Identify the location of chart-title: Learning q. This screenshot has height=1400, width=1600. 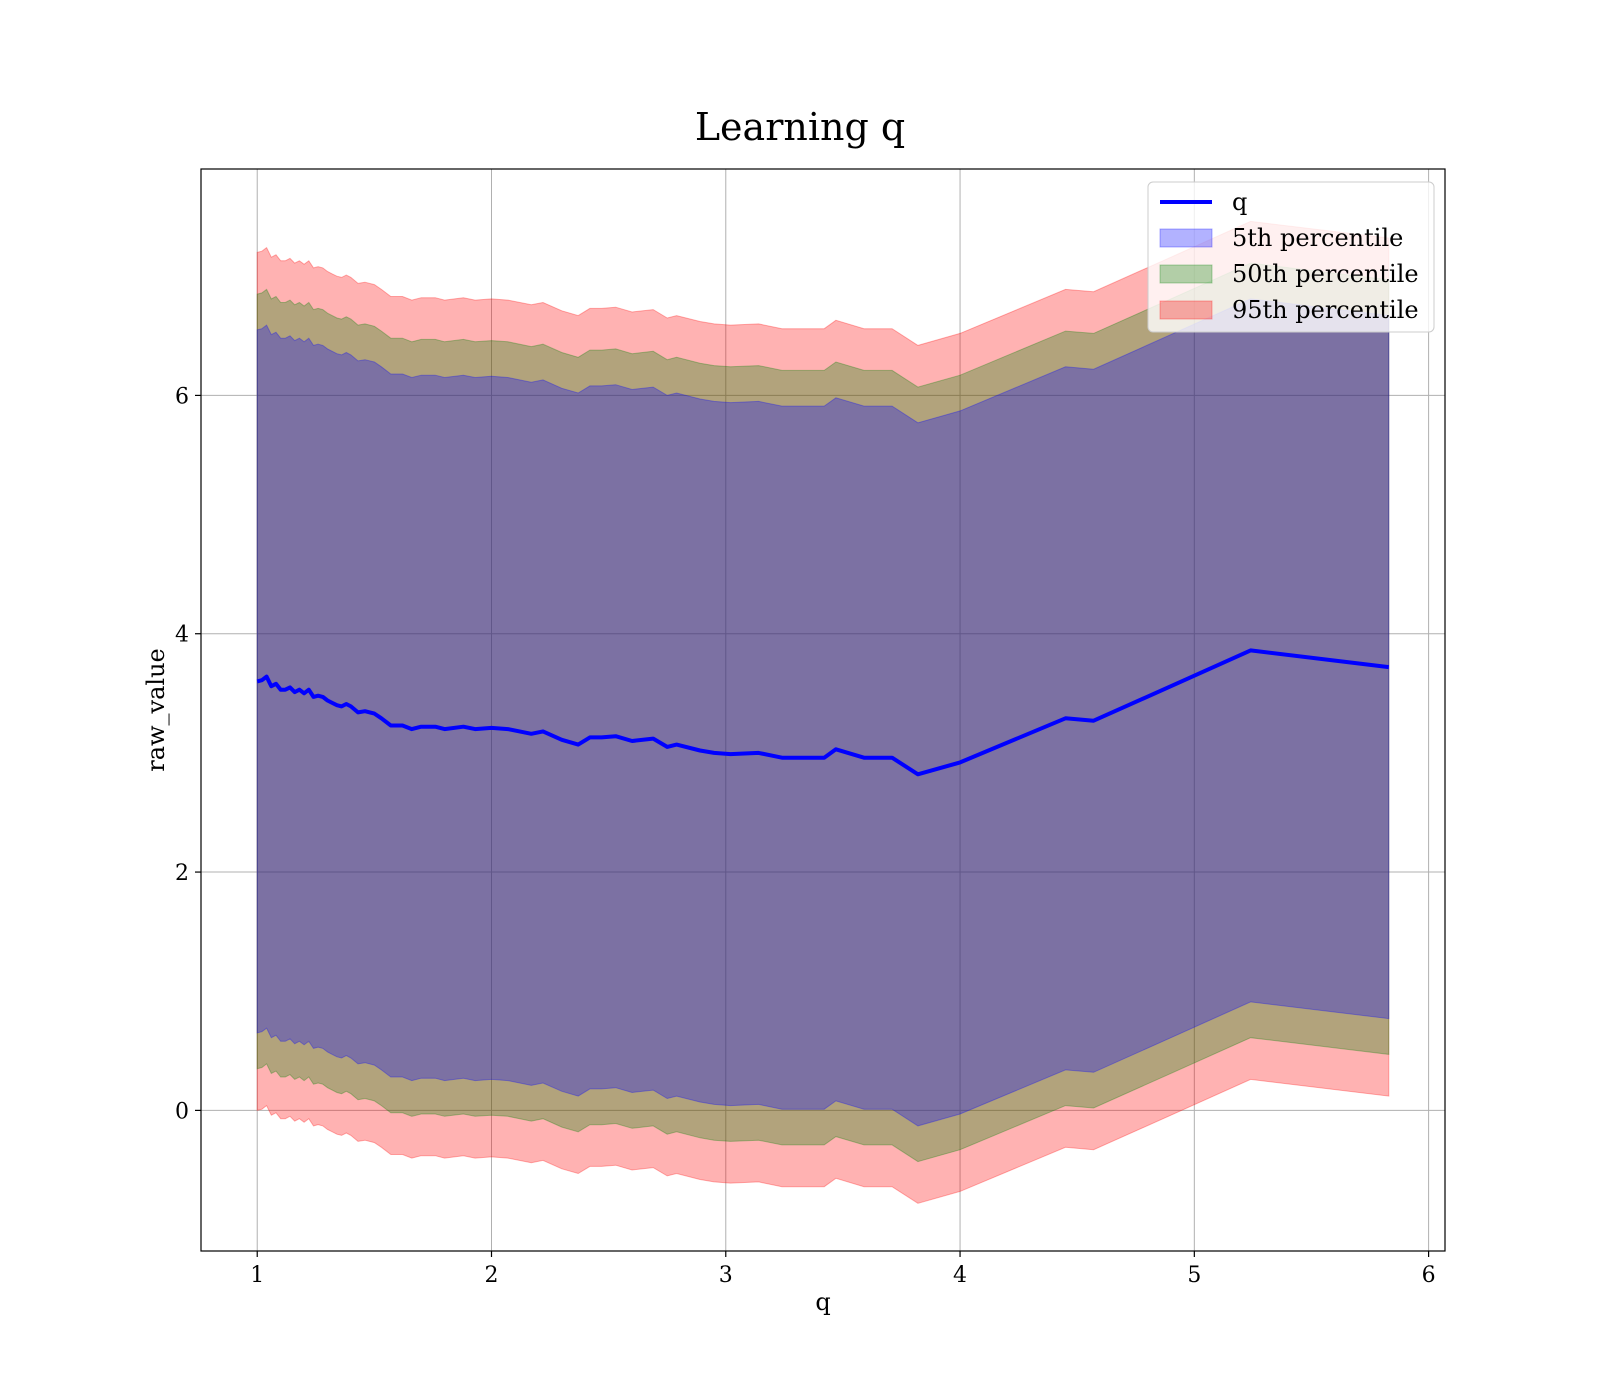
(800, 127).